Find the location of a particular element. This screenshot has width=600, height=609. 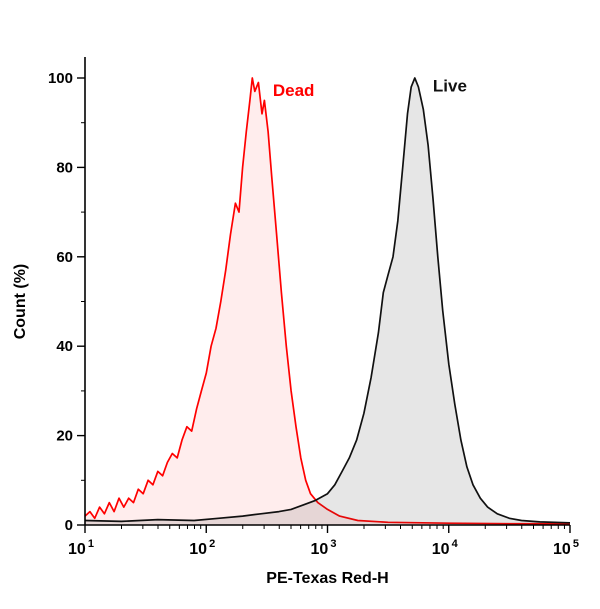

y-axis-title: Count (%) is located at coordinates (20, 302).